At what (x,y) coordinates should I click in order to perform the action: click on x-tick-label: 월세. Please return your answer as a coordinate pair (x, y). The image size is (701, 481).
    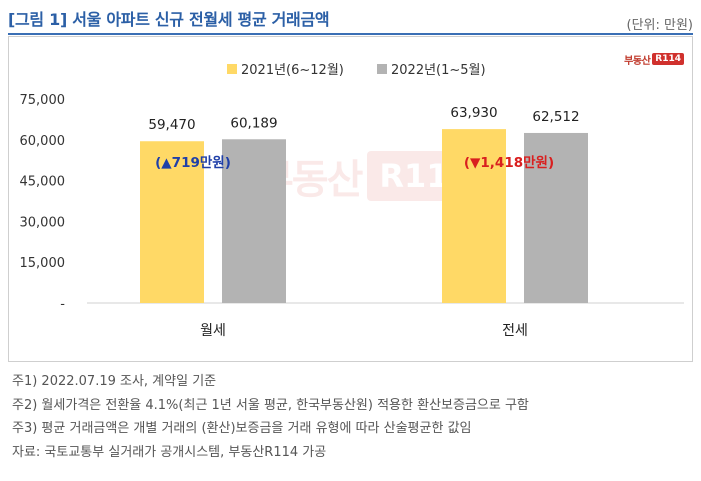
    Looking at the image, I should click on (213, 331).